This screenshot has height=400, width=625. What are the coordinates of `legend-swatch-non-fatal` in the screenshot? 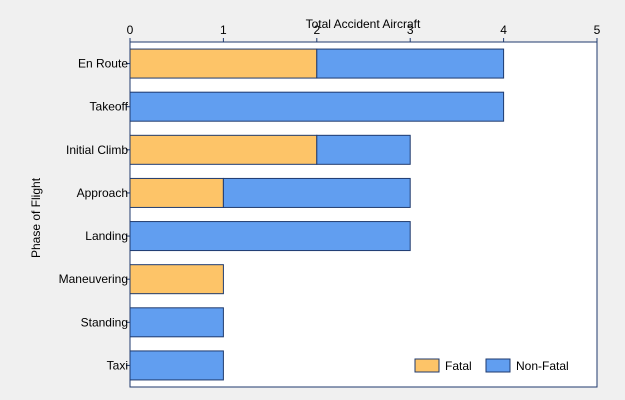 It's located at (498, 365).